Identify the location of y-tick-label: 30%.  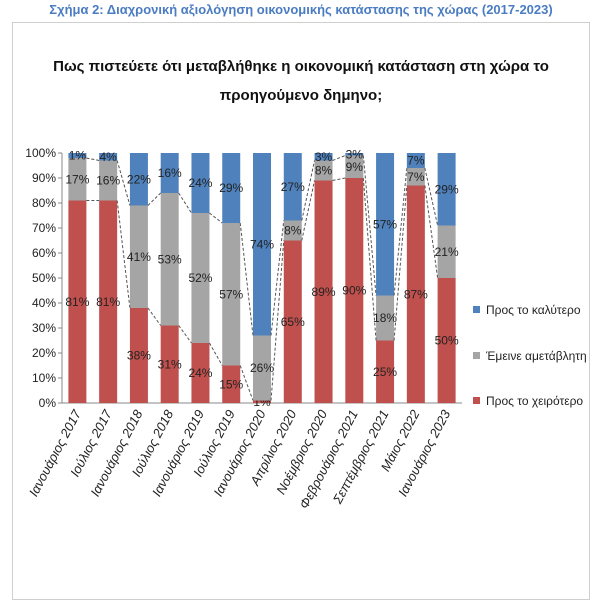
(44, 328).